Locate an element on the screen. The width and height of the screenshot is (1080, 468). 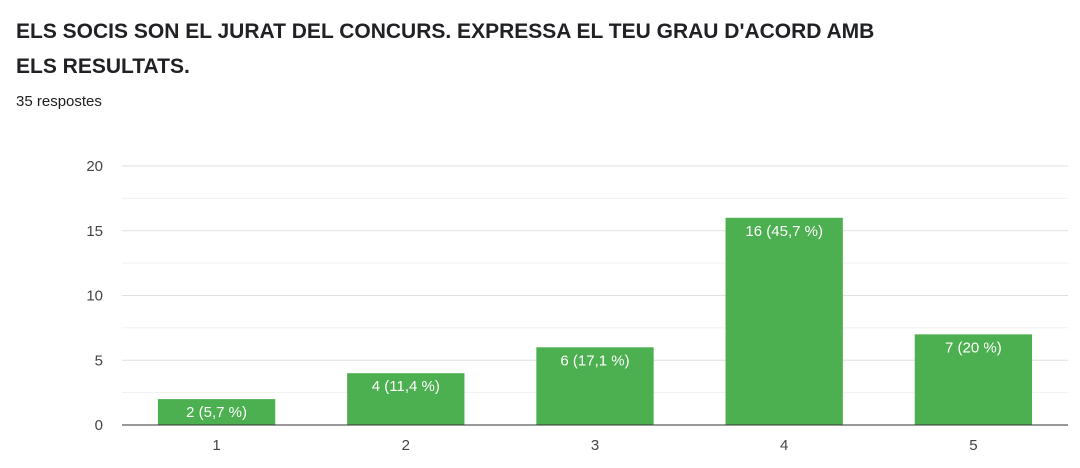
bar-data-label: 7 (20 %) is located at coordinates (973, 347).